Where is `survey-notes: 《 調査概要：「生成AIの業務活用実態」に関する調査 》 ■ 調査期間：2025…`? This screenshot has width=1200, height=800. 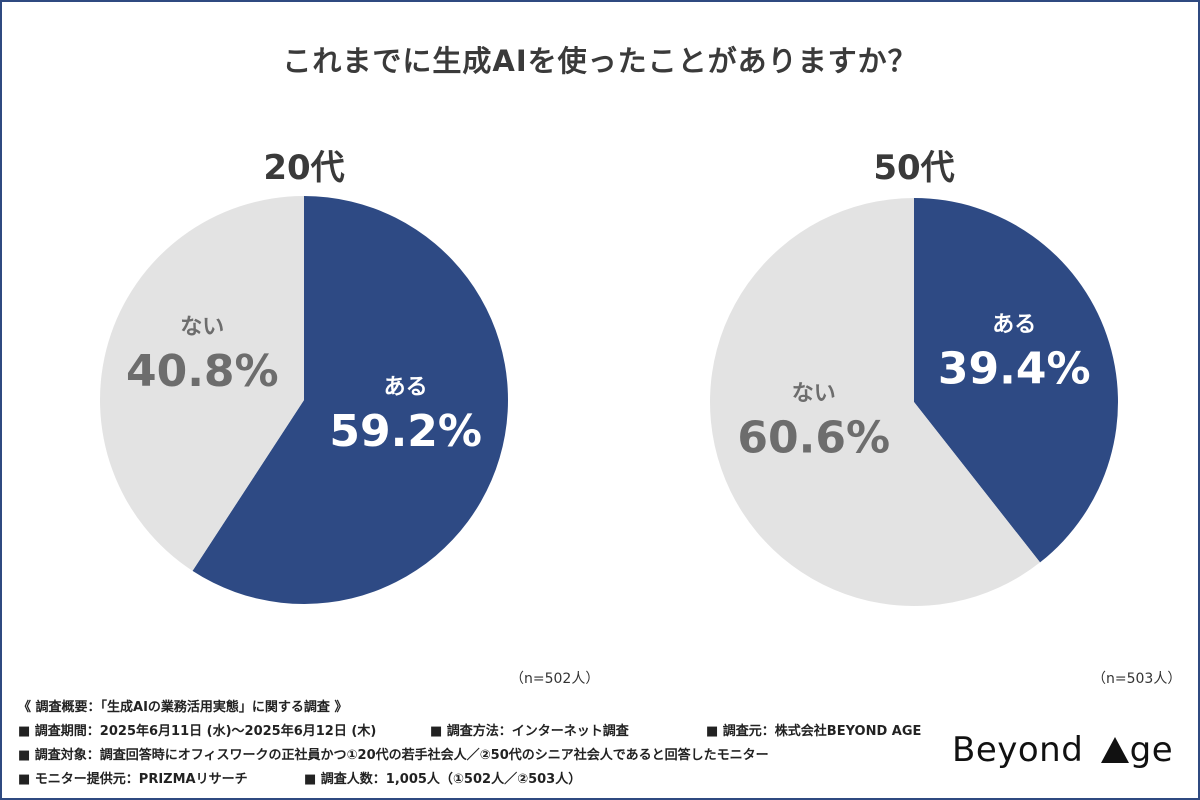
survey-notes: 《 調査概要：「生成AIの業務活用実態」に関する調査 》 ■ 調査期間：2025… is located at coordinates (469, 744).